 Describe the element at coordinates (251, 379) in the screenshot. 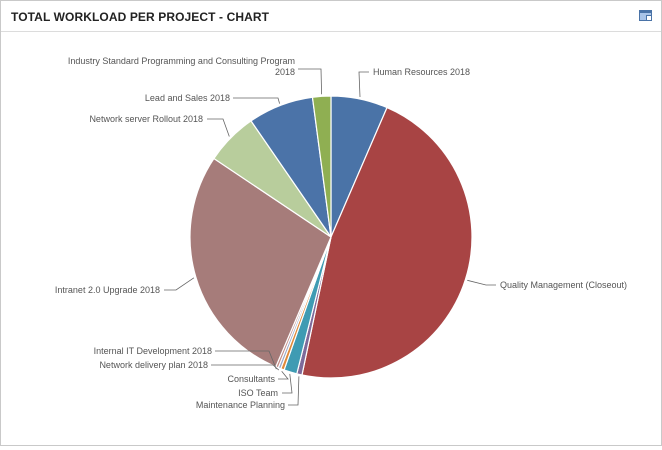

I see `slice-label: Consultants` at that location.